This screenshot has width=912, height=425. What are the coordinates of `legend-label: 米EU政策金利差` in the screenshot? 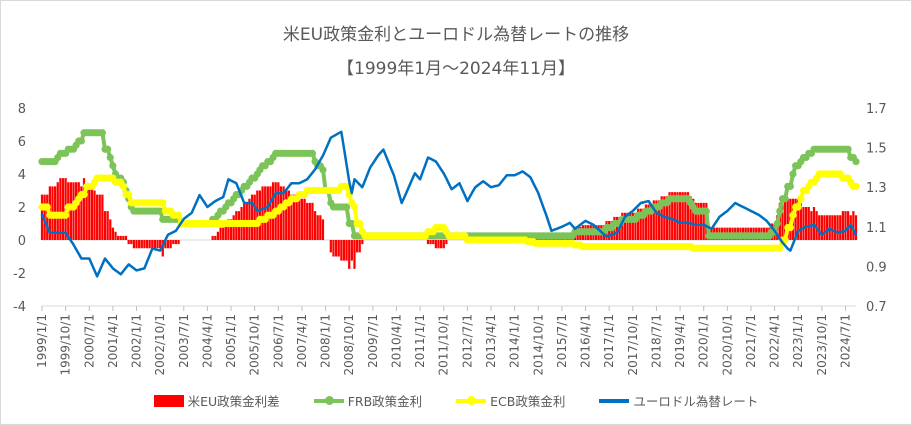 It's located at (233, 401).